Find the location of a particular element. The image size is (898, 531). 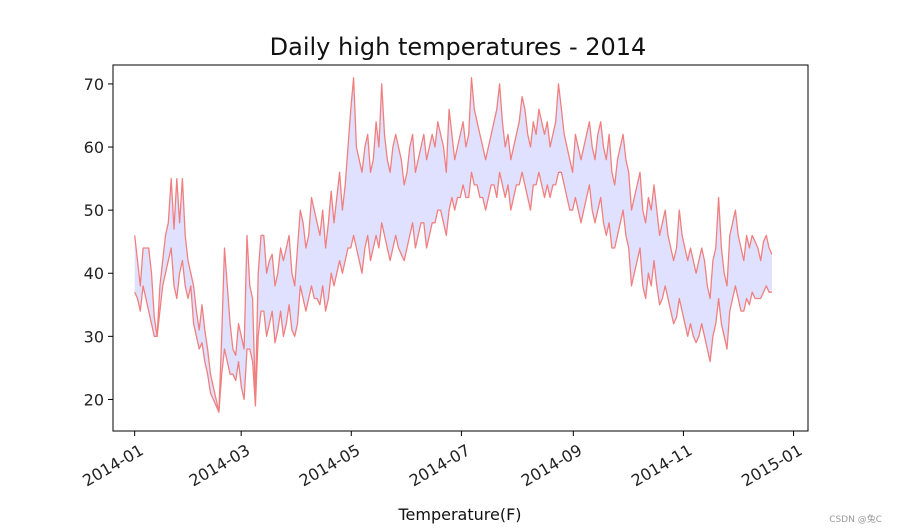

y-axis: 20 30 40 50 60 70 is located at coordinates (98, 242).